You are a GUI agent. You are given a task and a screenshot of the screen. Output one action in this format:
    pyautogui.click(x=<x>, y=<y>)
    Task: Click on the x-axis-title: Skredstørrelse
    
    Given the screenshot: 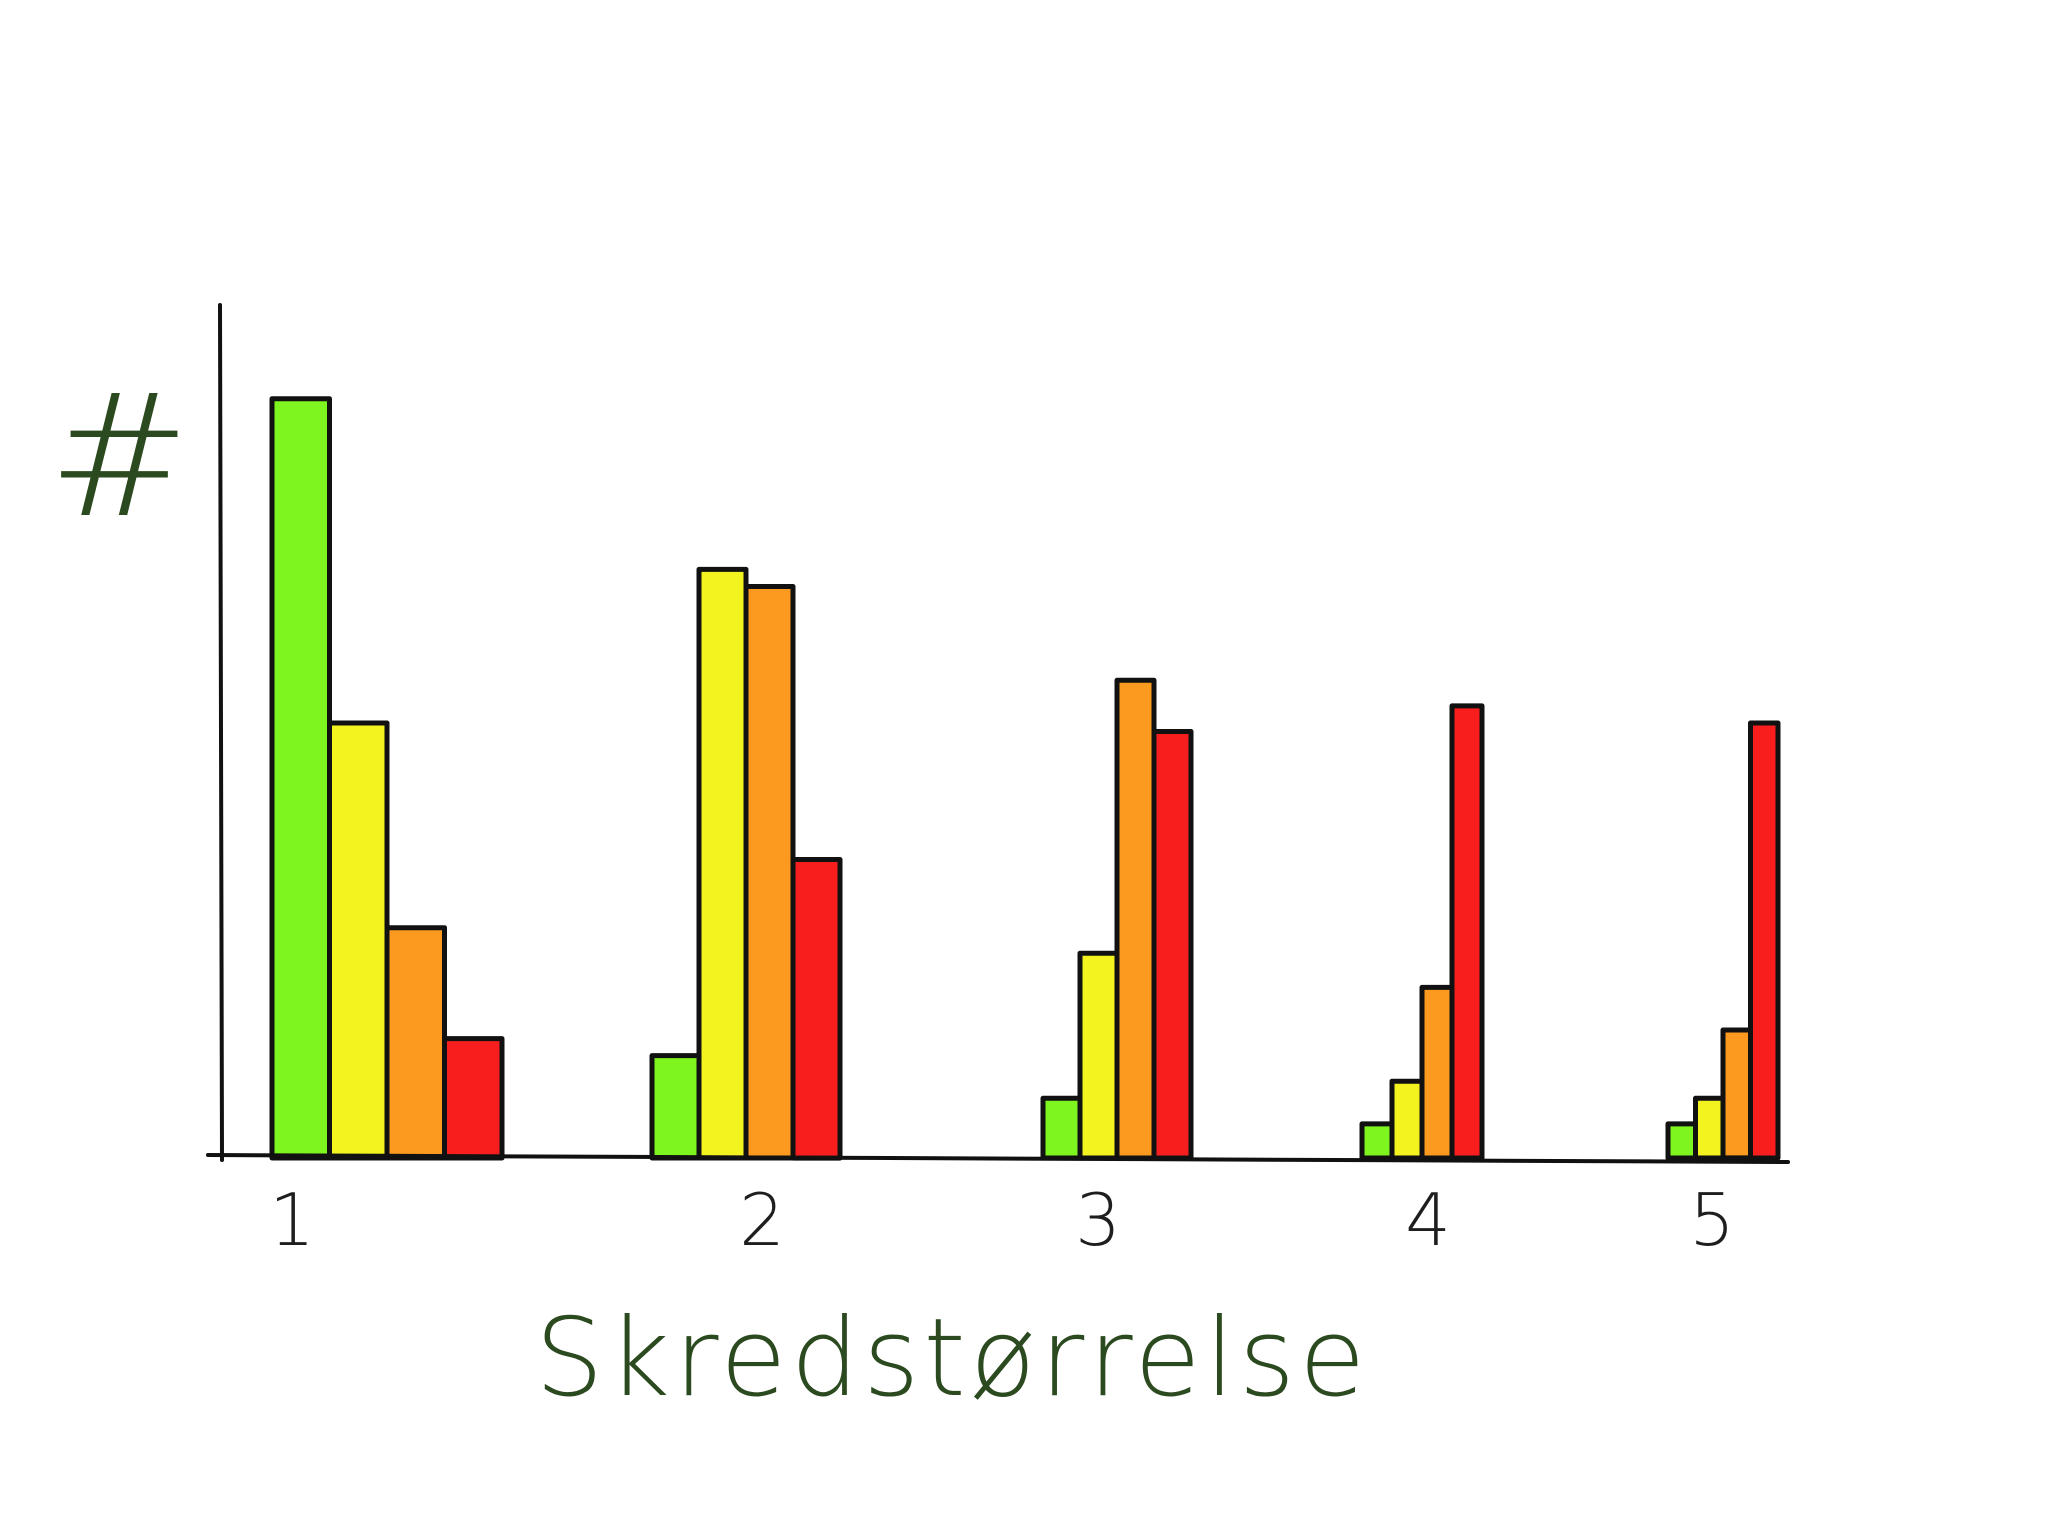 What is the action you would take?
    pyautogui.click(x=952, y=1358)
    